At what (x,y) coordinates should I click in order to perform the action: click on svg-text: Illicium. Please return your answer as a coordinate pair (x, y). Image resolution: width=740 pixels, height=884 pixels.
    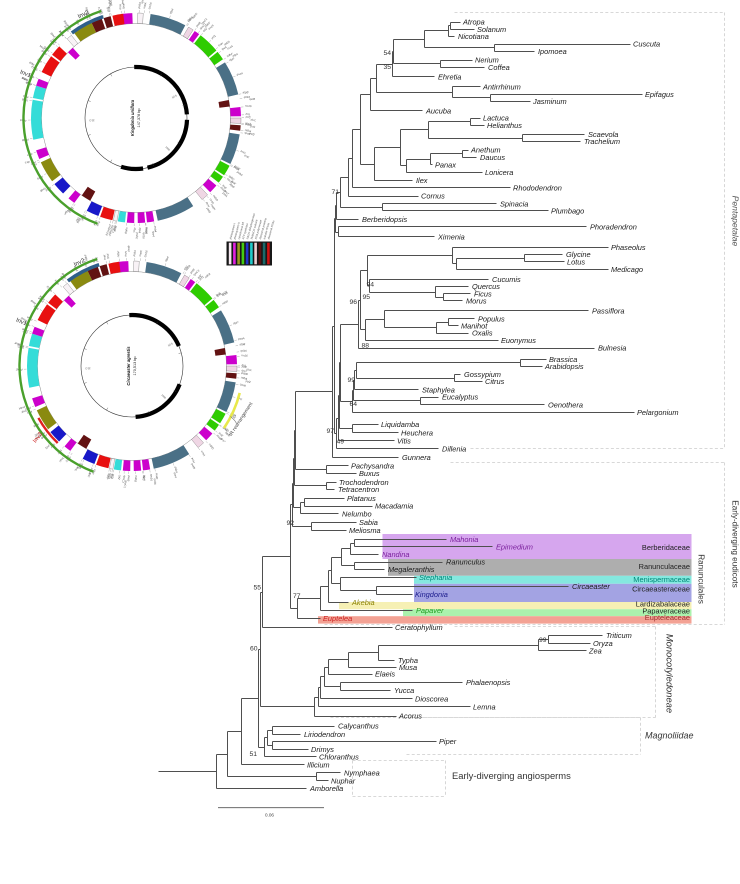
    Looking at the image, I should click on (318, 765).